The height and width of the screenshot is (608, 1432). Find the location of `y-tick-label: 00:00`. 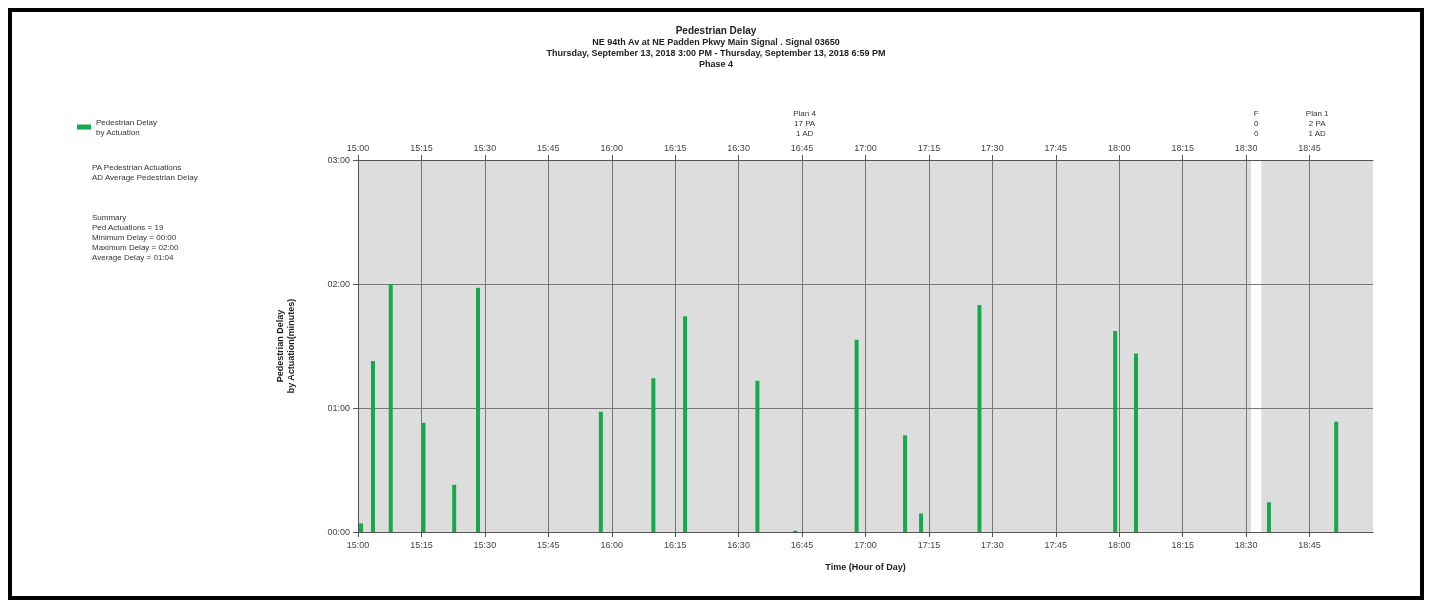

y-tick-label: 00:00 is located at coordinates (338, 532).